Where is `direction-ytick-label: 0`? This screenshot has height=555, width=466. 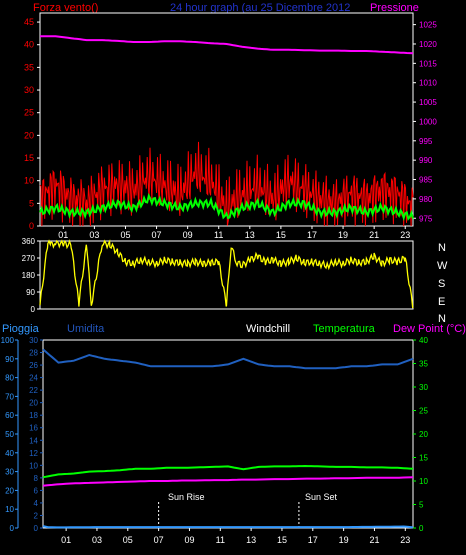 direction-ytick-label: 0 is located at coordinates (33, 309).